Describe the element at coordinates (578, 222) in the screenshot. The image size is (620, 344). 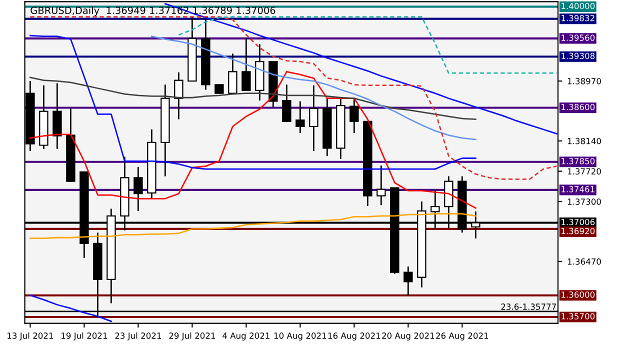
I see `ref-line-label: 1.37006` at that location.